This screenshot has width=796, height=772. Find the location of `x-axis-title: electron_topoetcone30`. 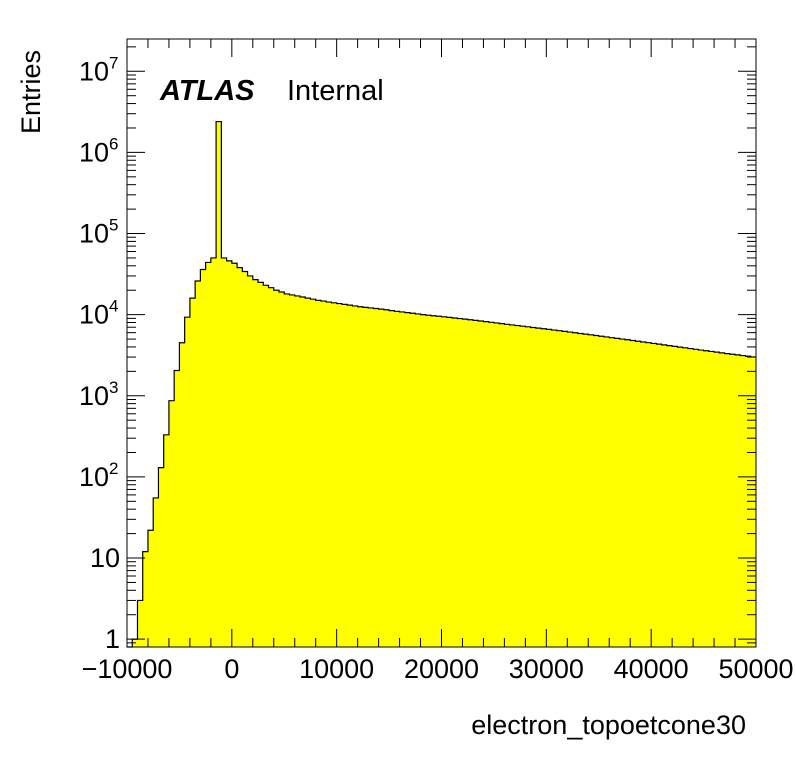

x-axis-title: electron_topoetcone30 is located at coordinates (608, 725).